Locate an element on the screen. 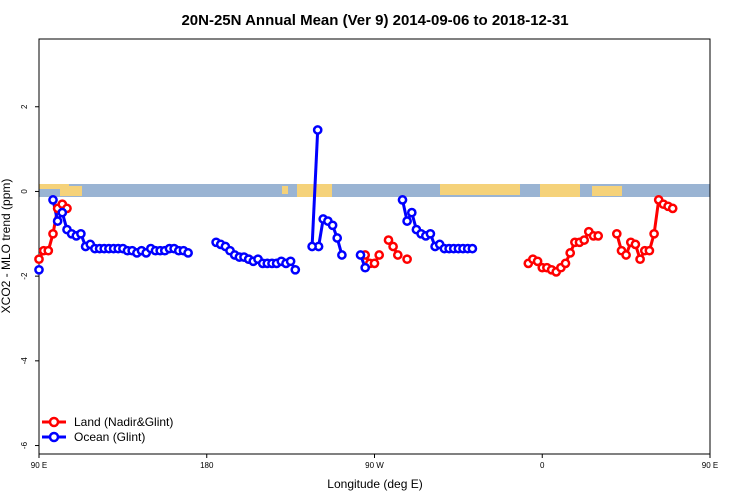 This screenshot has height=500, width=750. map-band is located at coordinates (374, 190).